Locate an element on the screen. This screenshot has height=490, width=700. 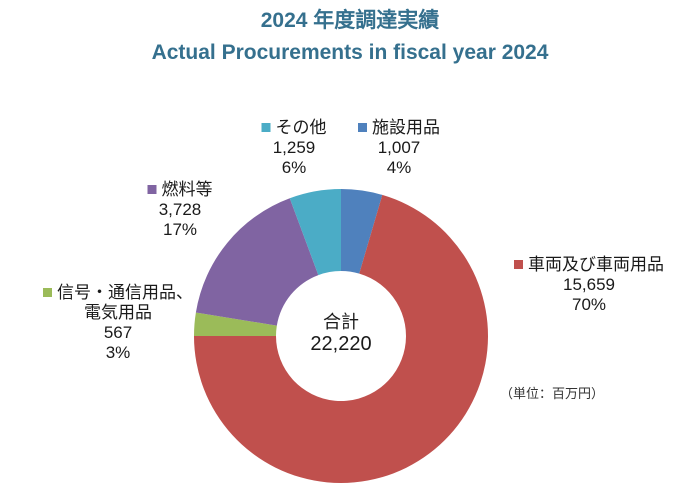
callout-shingo-value: 567 is located at coordinates (118, 332).